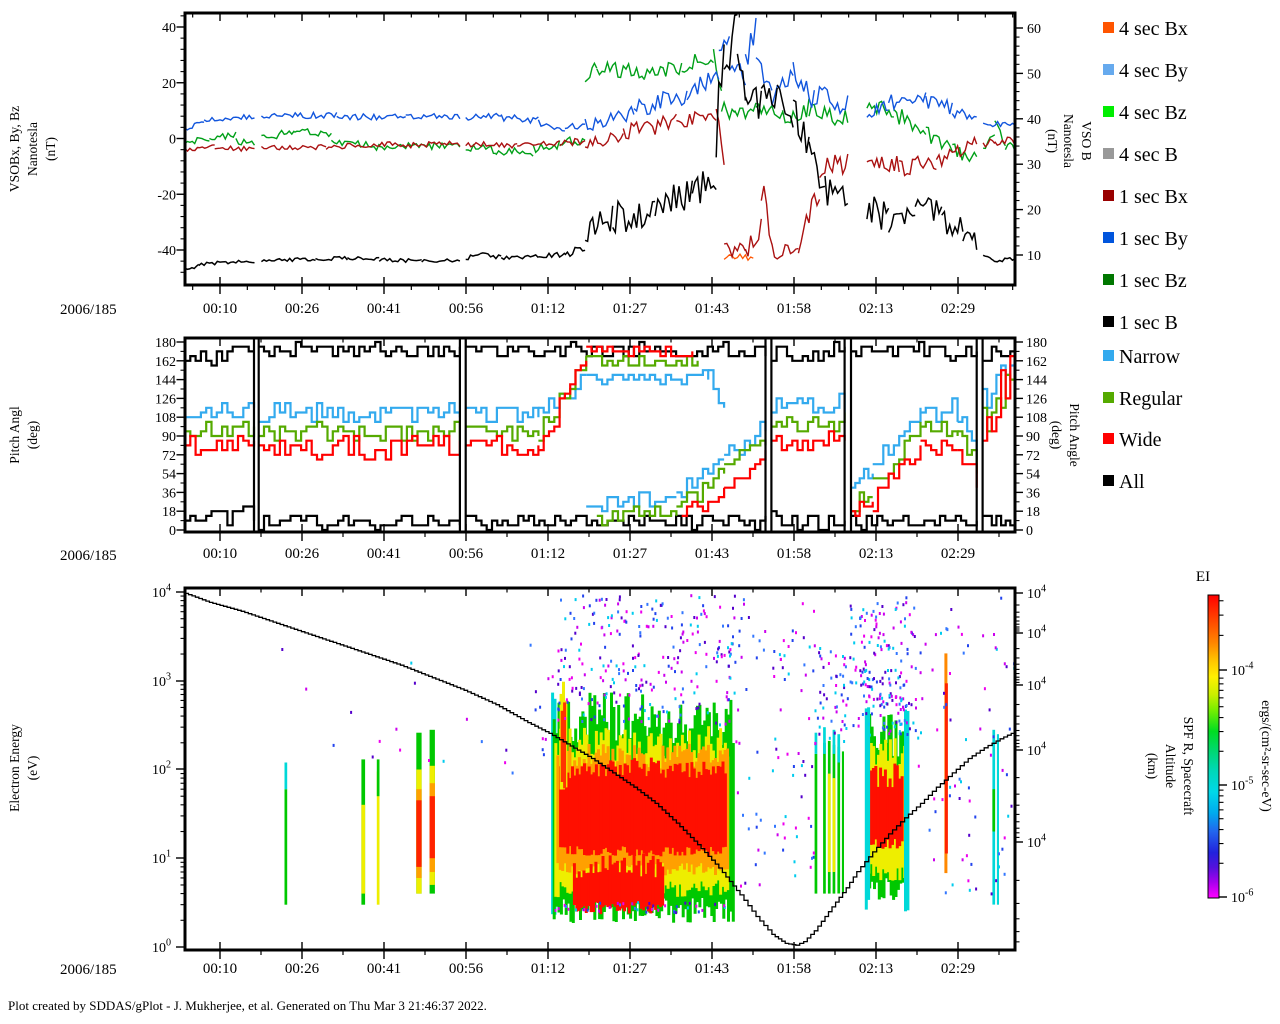  I want to click on svg-text: ergs/(cm²-sr-sec-eV), so click(1266, 755).